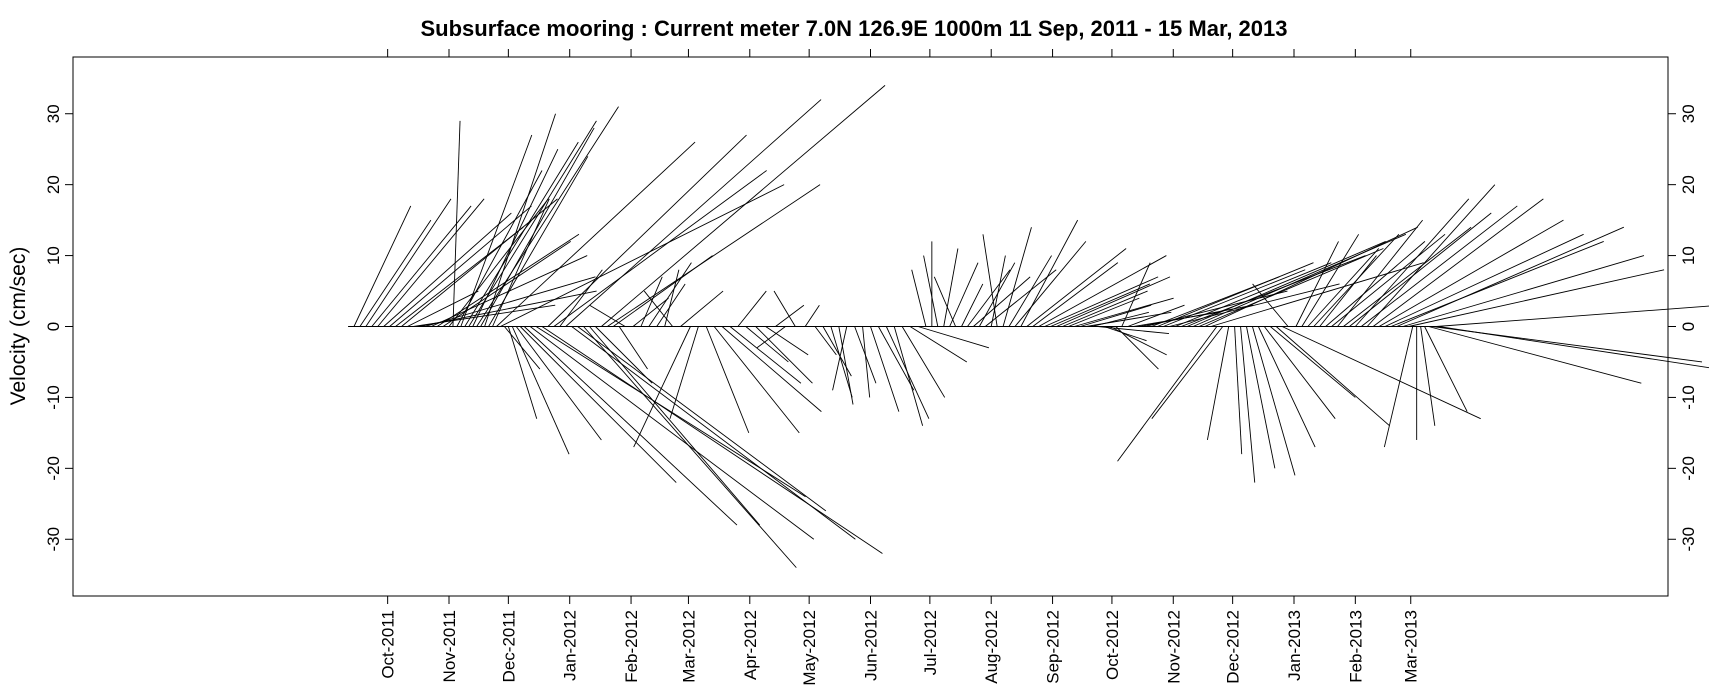  Describe the element at coordinates (53, 397) in the screenshot. I see `y-tick-label: -10` at that location.